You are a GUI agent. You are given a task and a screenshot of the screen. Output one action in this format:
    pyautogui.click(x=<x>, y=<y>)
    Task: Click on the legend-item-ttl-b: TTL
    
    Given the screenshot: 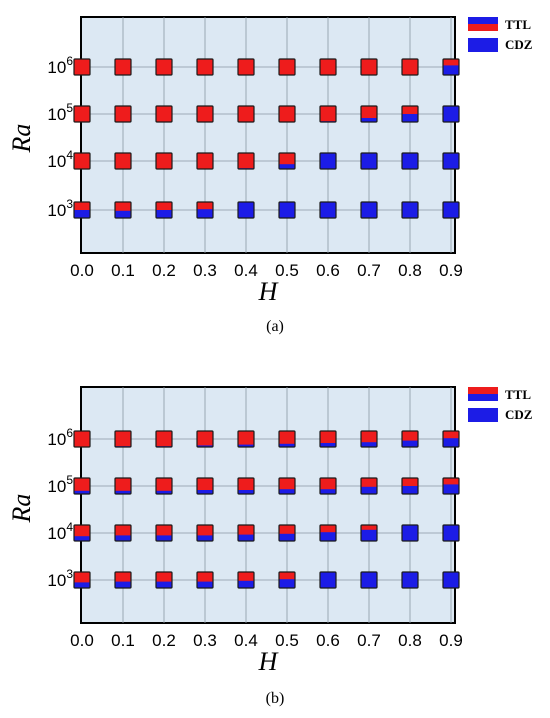 What is the action you would take?
    pyautogui.click(x=499, y=394)
    